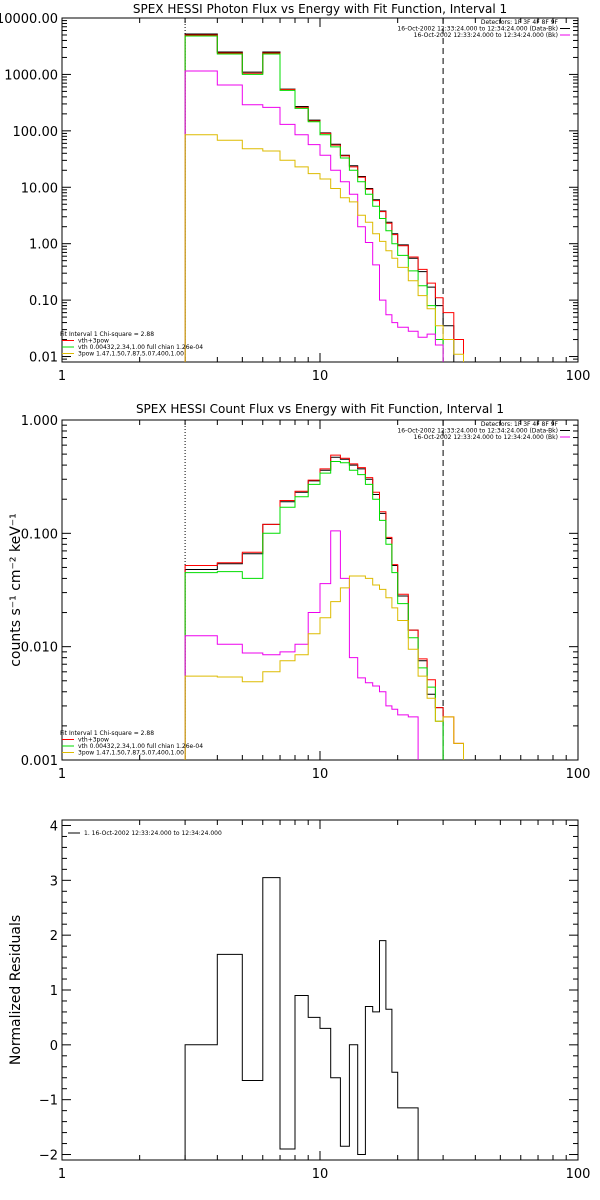 This screenshot has height=1200, width=600. What do you see at coordinates (29, 19) in the screenshot?
I see `y-tick-label: 10000.00` at bounding box center [29, 19].